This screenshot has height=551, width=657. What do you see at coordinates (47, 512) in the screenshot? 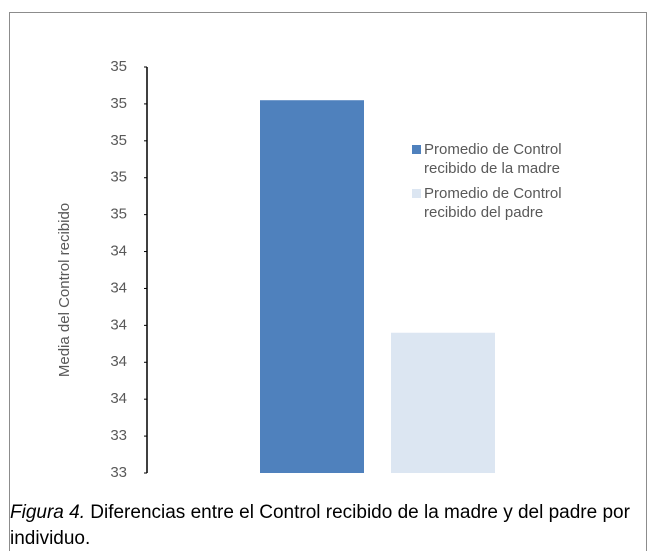
I see `caption-label: Figura 4.` at bounding box center [47, 512].